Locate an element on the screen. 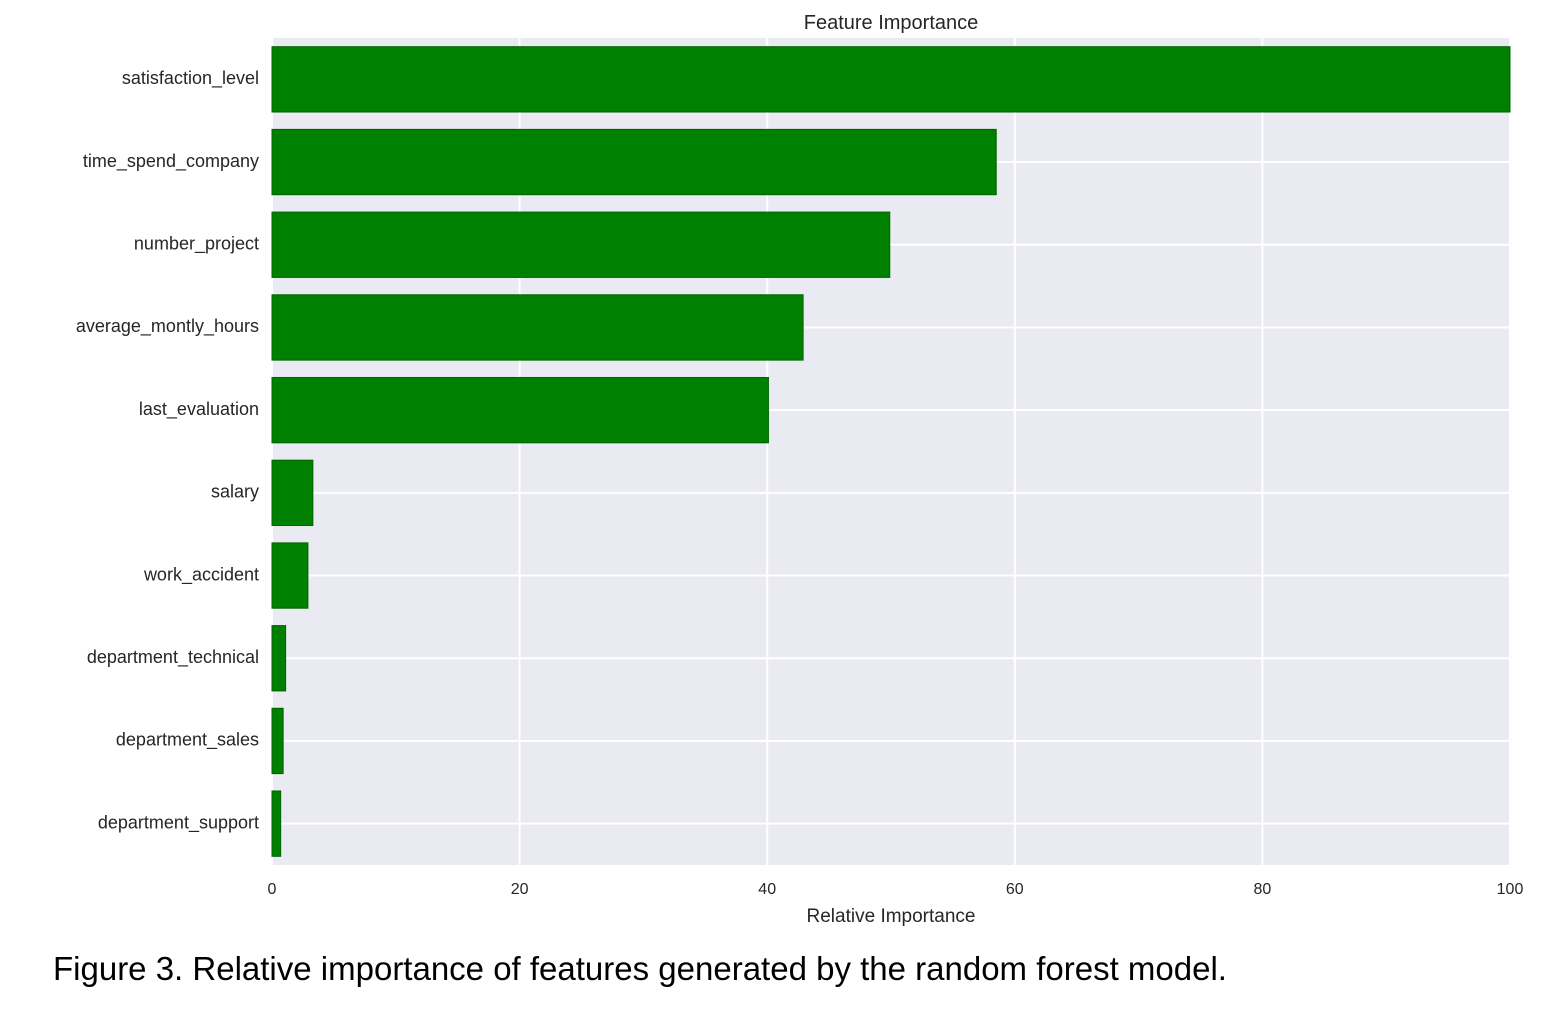 Image resolution: width=1566 pixels, height=1016 pixels. bar-work-accident is located at coordinates (290, 575).